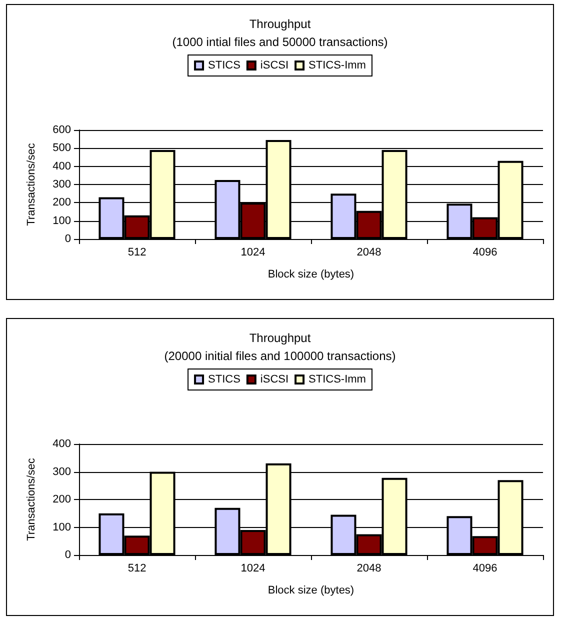 The width and height of the screenshot is (561, 625). What do you see at coordinates (280, 356) in the screenshot?
I see `chart-subtitle: (20000 initial files and 100000 transactions)` at bounding box center [280, 356].